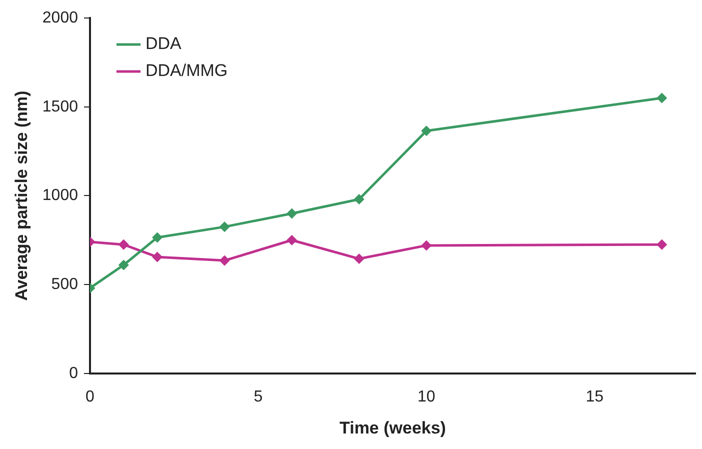  What do you see at coordinates (186, 70) in the screenshot?
I see `legend-label: DDA/MMG` at bounding box center [186, 70].